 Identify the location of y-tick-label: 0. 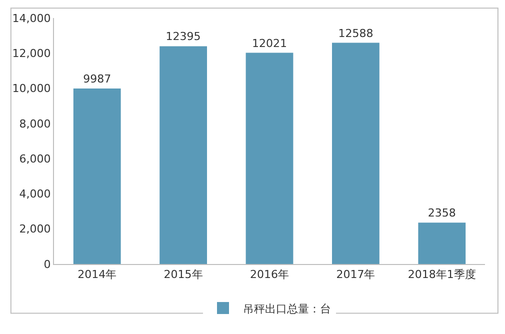
(47, 264).